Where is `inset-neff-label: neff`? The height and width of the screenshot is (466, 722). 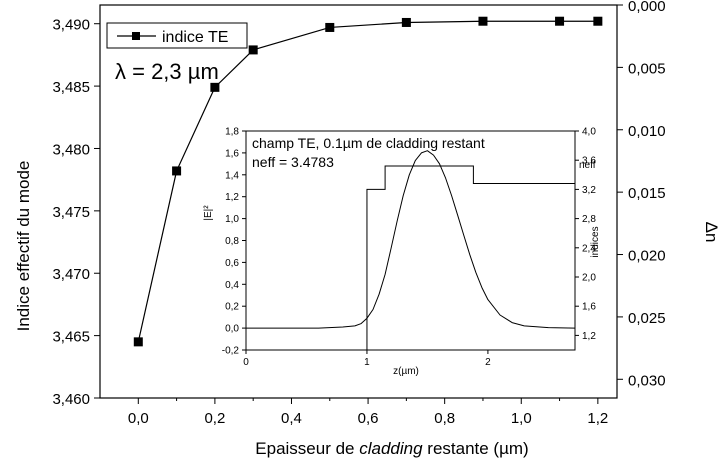 inset-neff-label: neff is located at coordinates (587, 165).